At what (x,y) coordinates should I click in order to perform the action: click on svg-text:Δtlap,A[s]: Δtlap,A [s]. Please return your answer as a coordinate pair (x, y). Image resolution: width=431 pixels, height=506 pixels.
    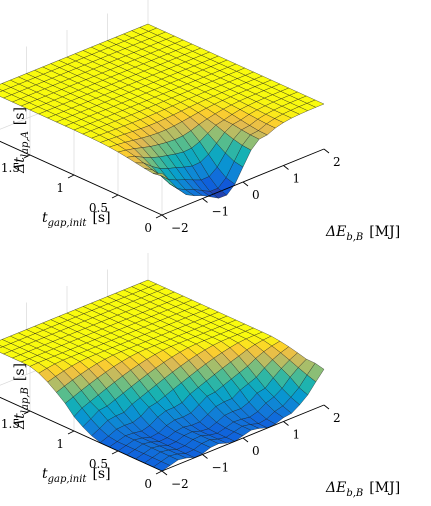
    Looking at the image, I should click on (21, 140).